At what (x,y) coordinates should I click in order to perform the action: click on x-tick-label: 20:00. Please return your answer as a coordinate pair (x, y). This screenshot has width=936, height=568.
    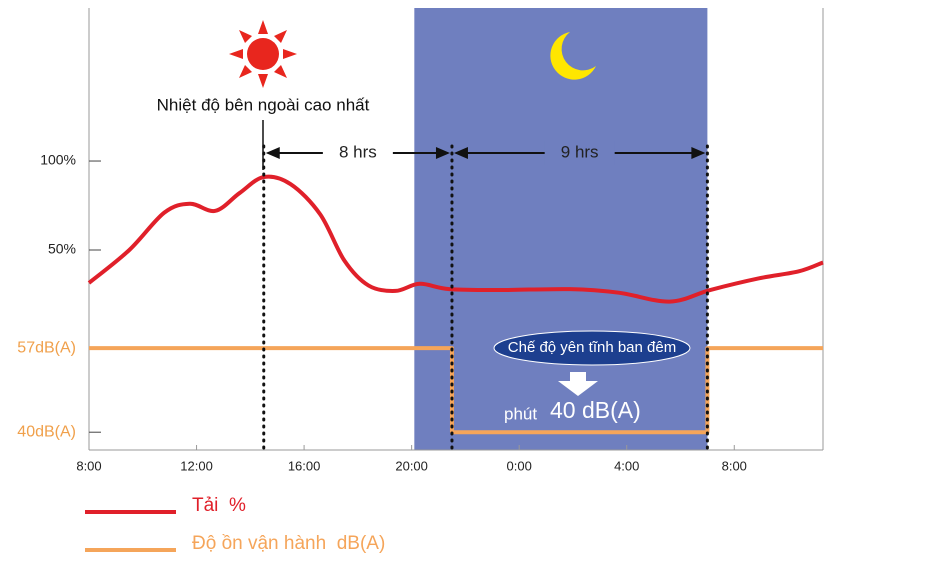
    Looking at the image, I should click on (411, 465).